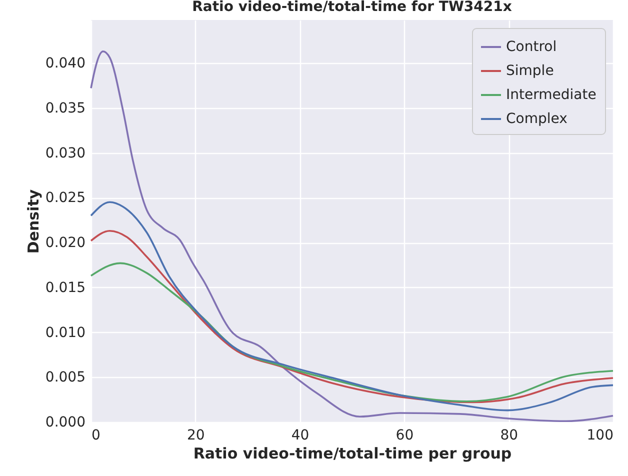  I want to click on y-axis-title: Density, so click(33, 221).